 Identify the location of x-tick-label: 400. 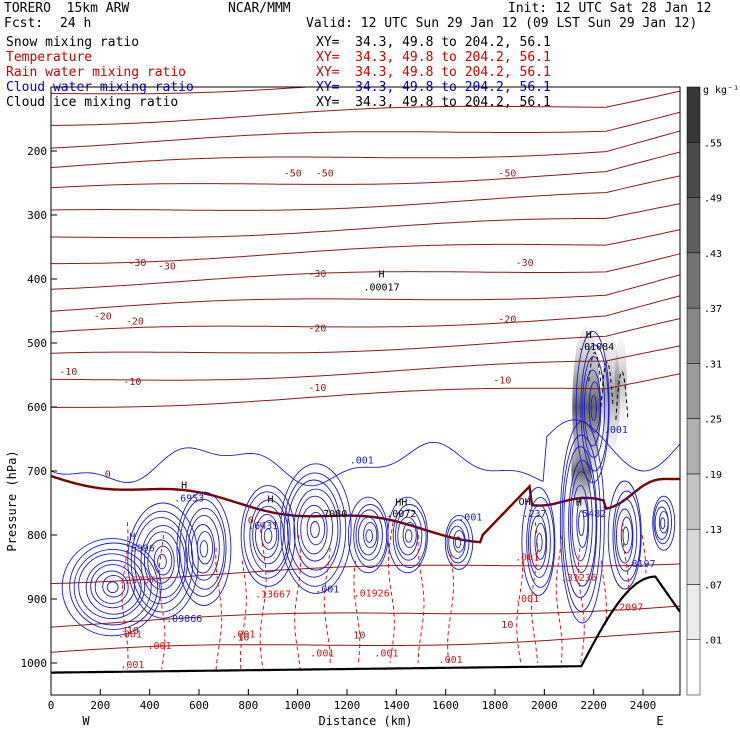
(150, 705).